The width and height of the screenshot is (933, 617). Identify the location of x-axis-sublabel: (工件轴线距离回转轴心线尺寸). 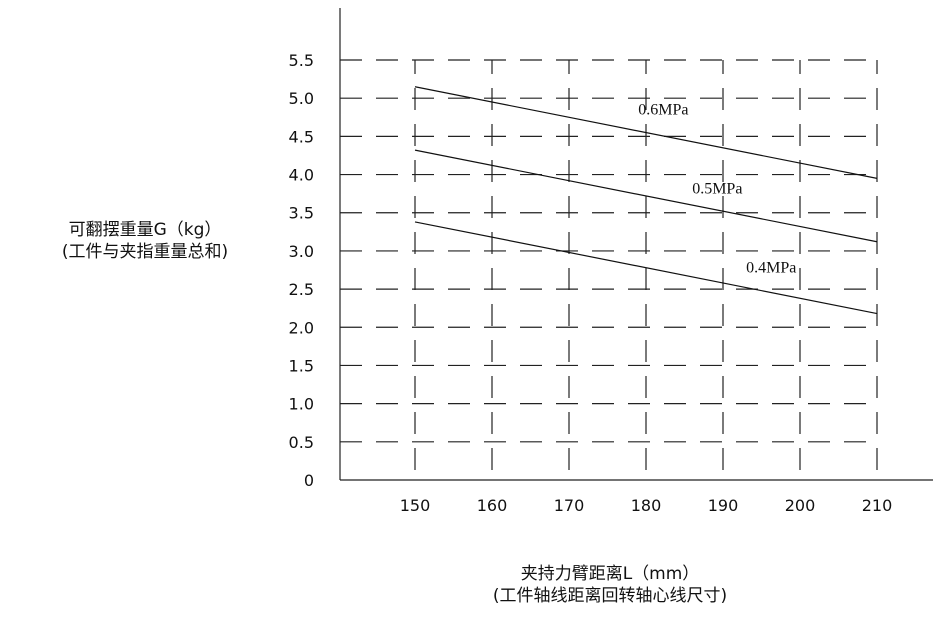
(610, 596).